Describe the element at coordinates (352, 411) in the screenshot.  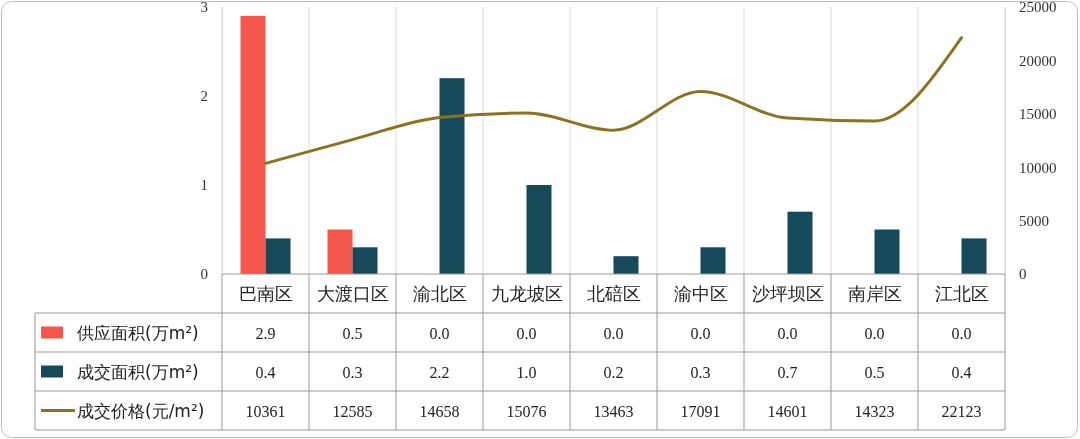
I see `data-label: 12585` at that location.